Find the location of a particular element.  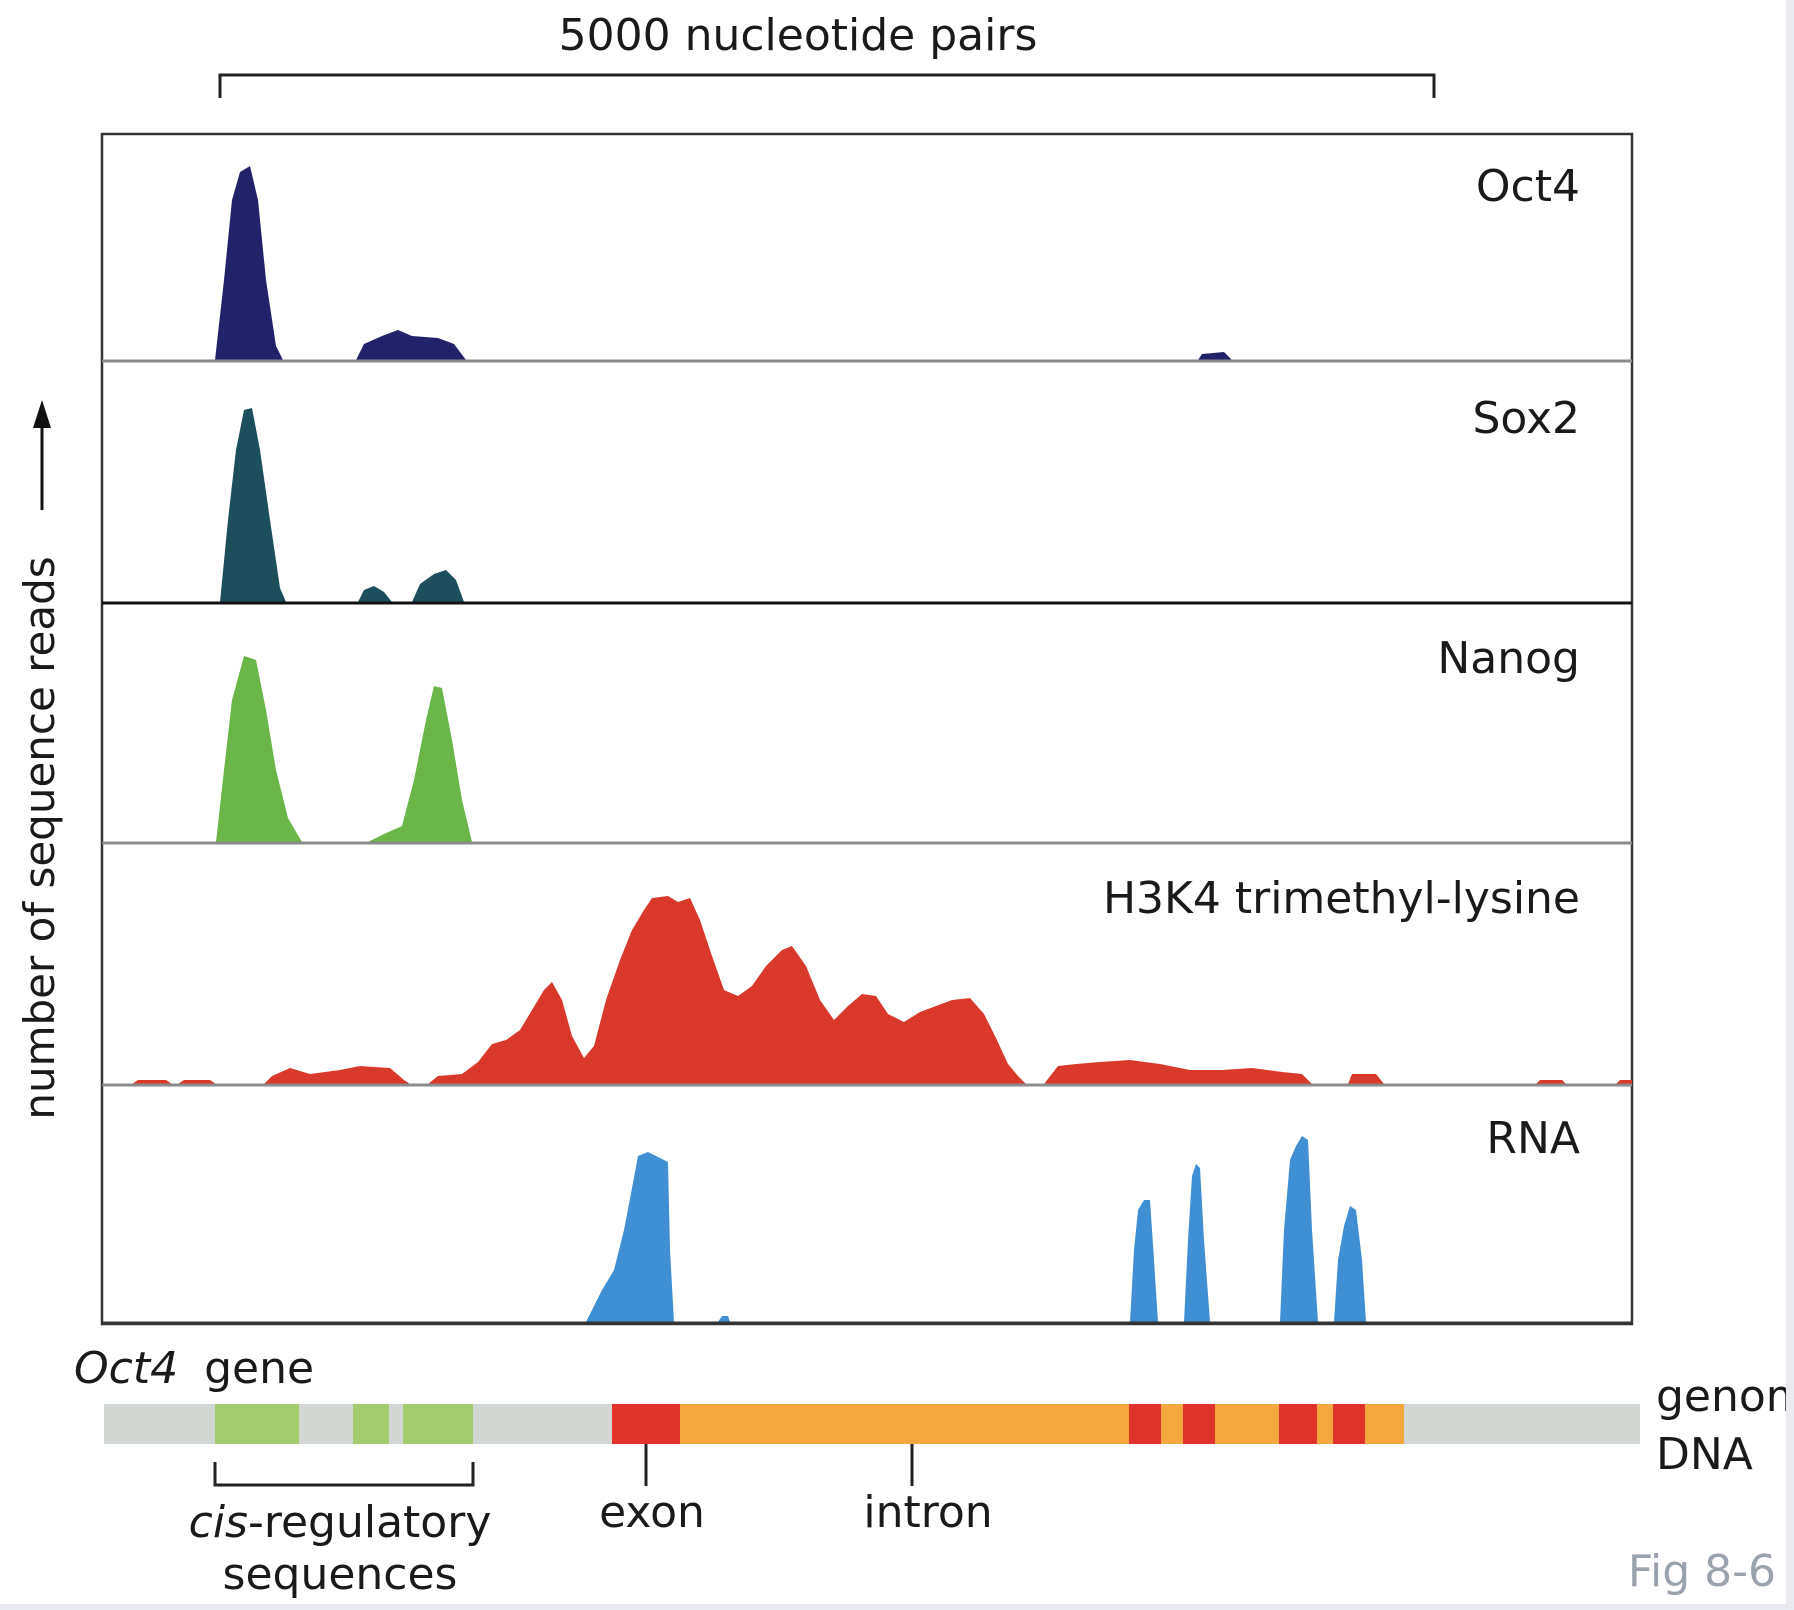

cis-regulatory-bracket is located at coordinates (344, 1474).